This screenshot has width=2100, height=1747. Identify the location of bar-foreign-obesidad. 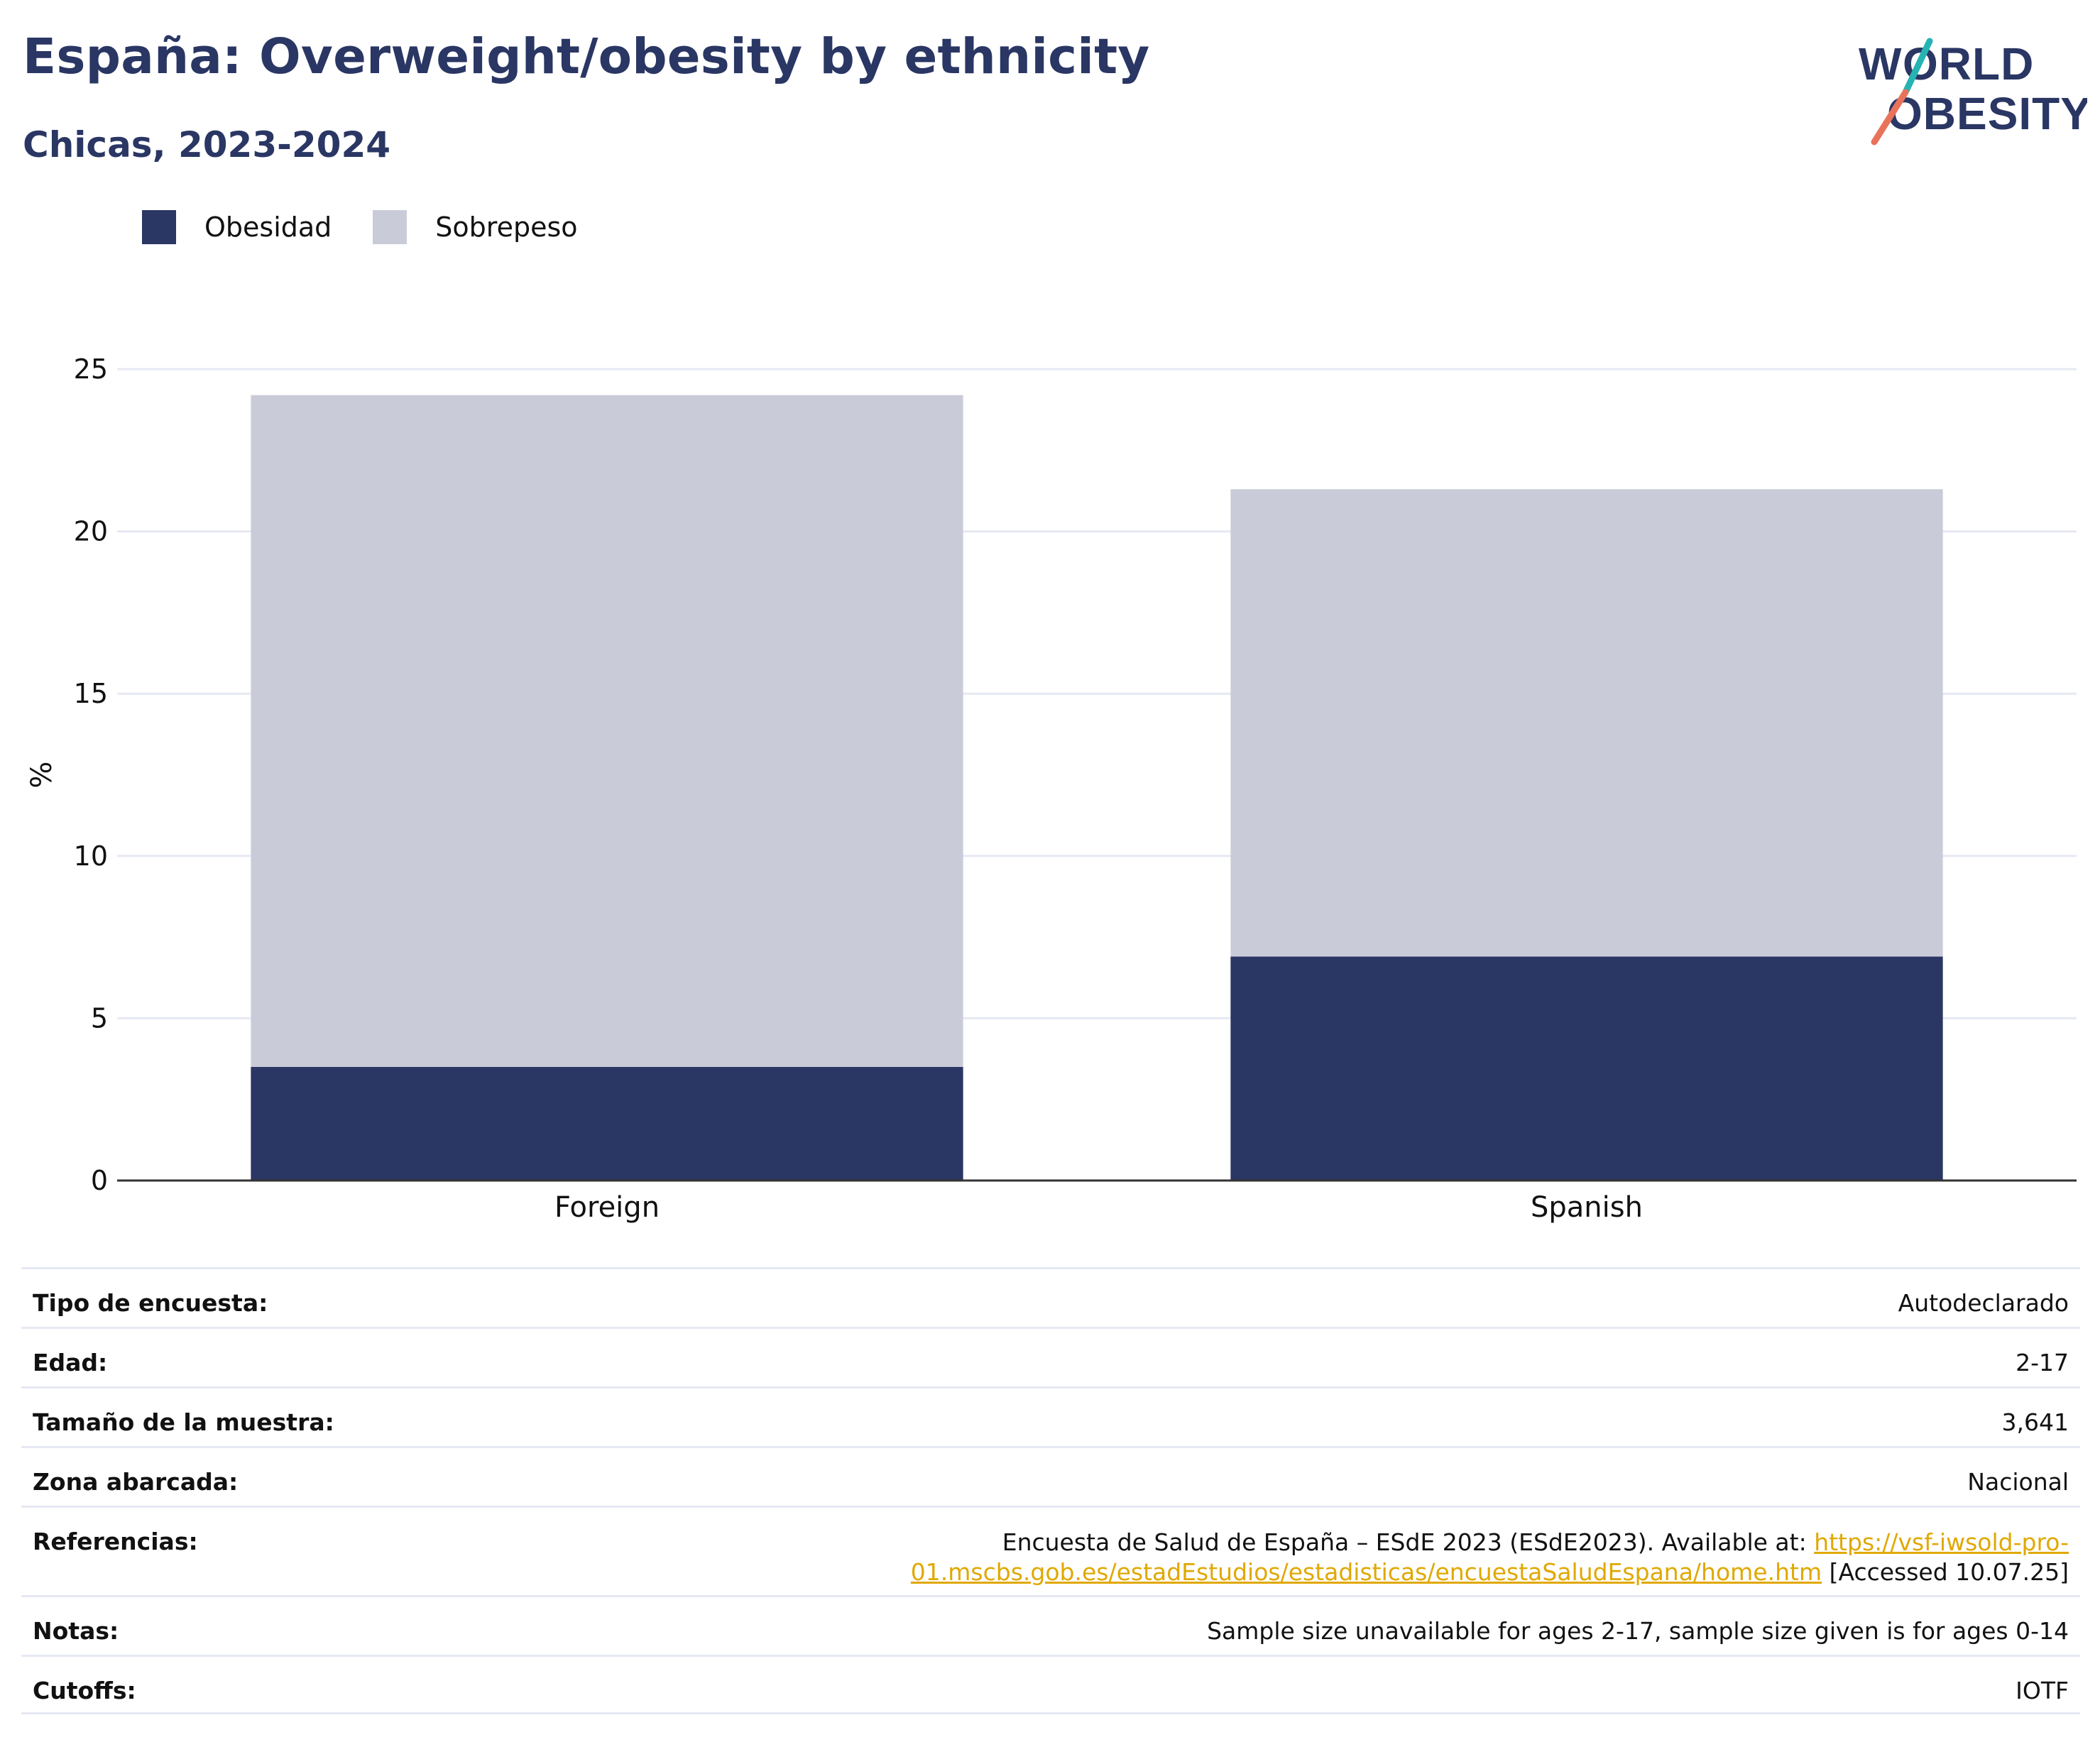
(607, 1123).